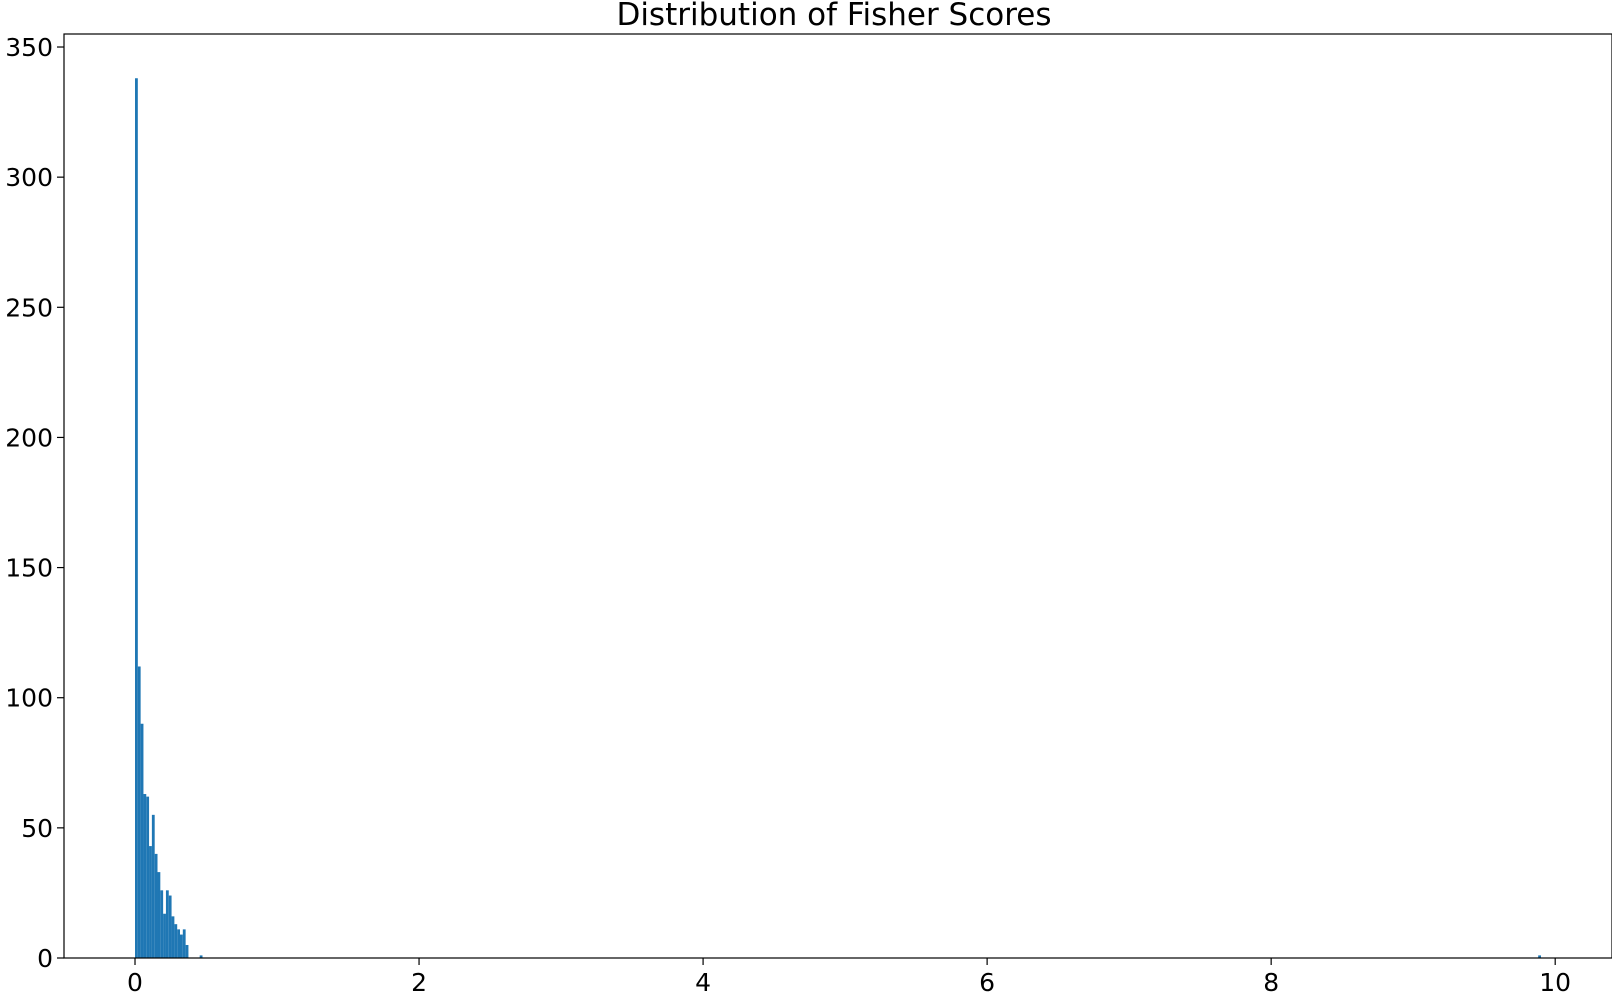  Describe the element at coordinates (29, 177) in the screenshot. I see `y-tick-label: 300` at that location.